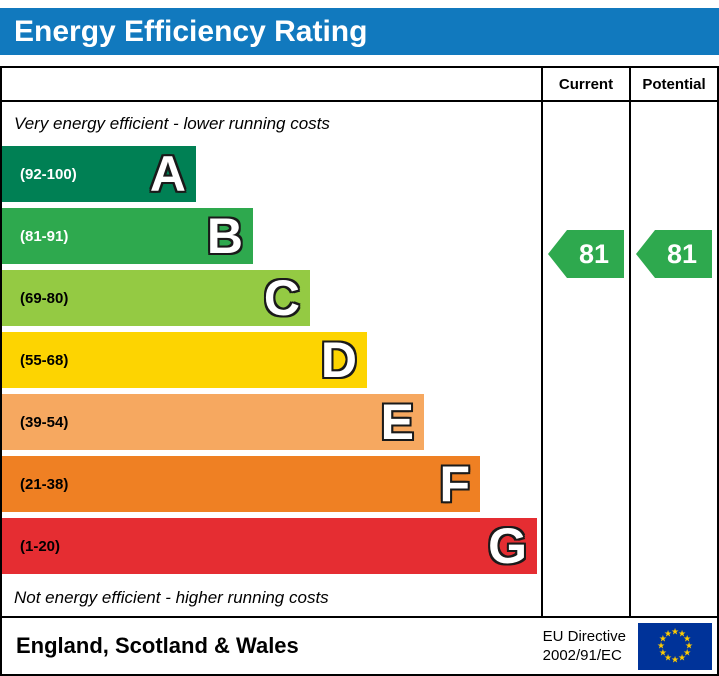 Image resolution: width=719 pixels, height=676 pixels. I want to click on eu-directive-line2: 2002/91/EC, so click(582, 655).